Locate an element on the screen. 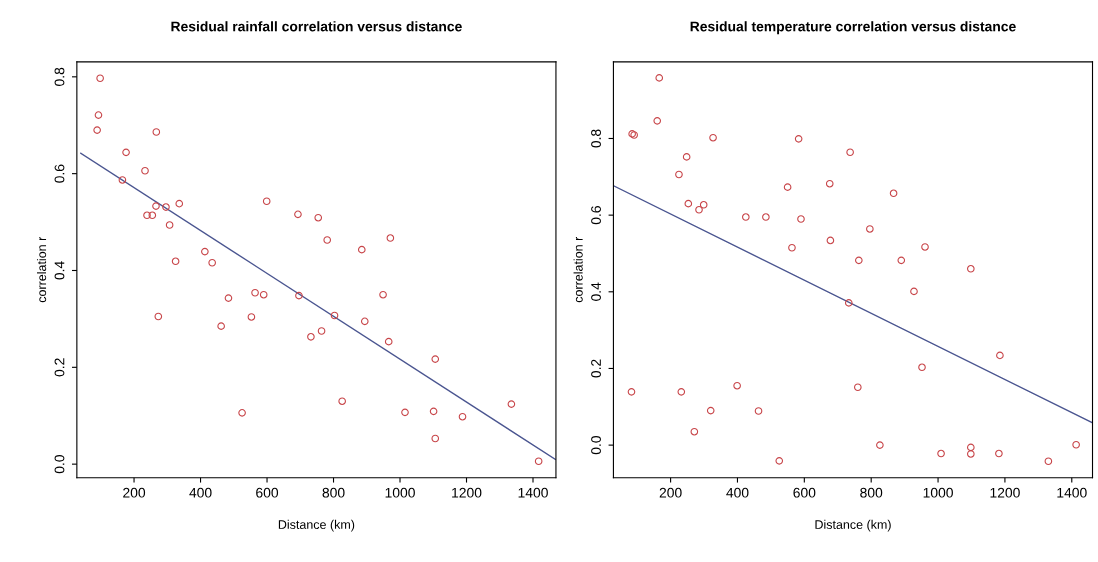  chart-title: Residual rainfall correlation versus distance is located at coordinates (316, 26).